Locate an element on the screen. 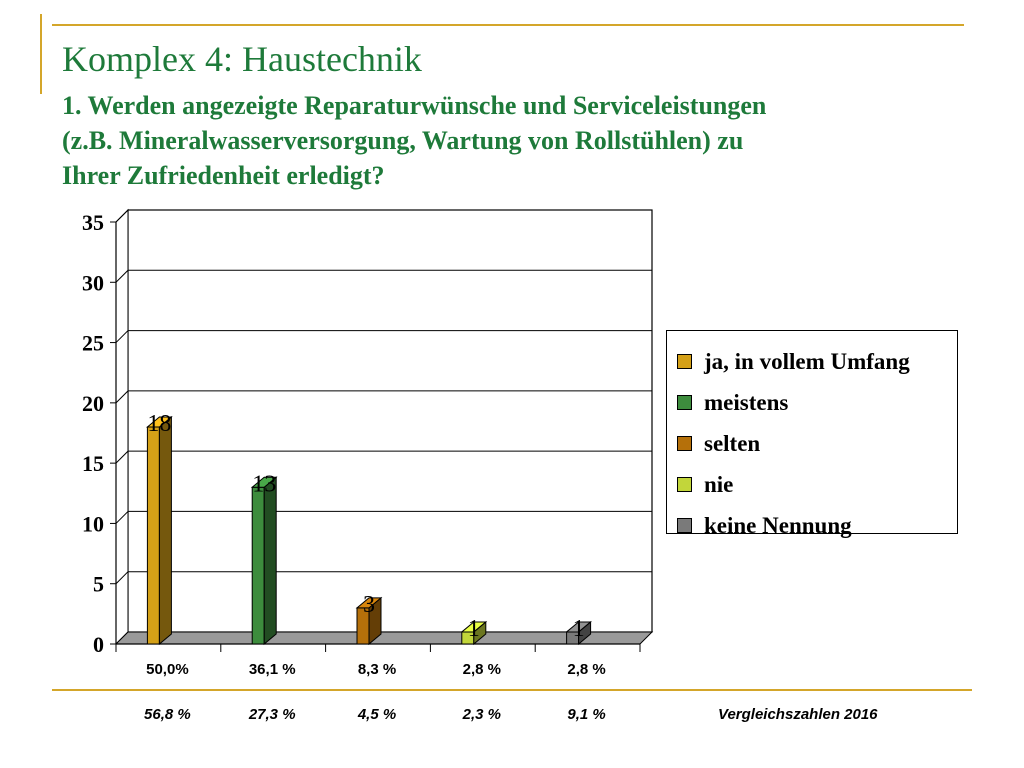 This screenshot has height=768, width=1024. legend-label-nie: nie is located at coordinates (719, 484).